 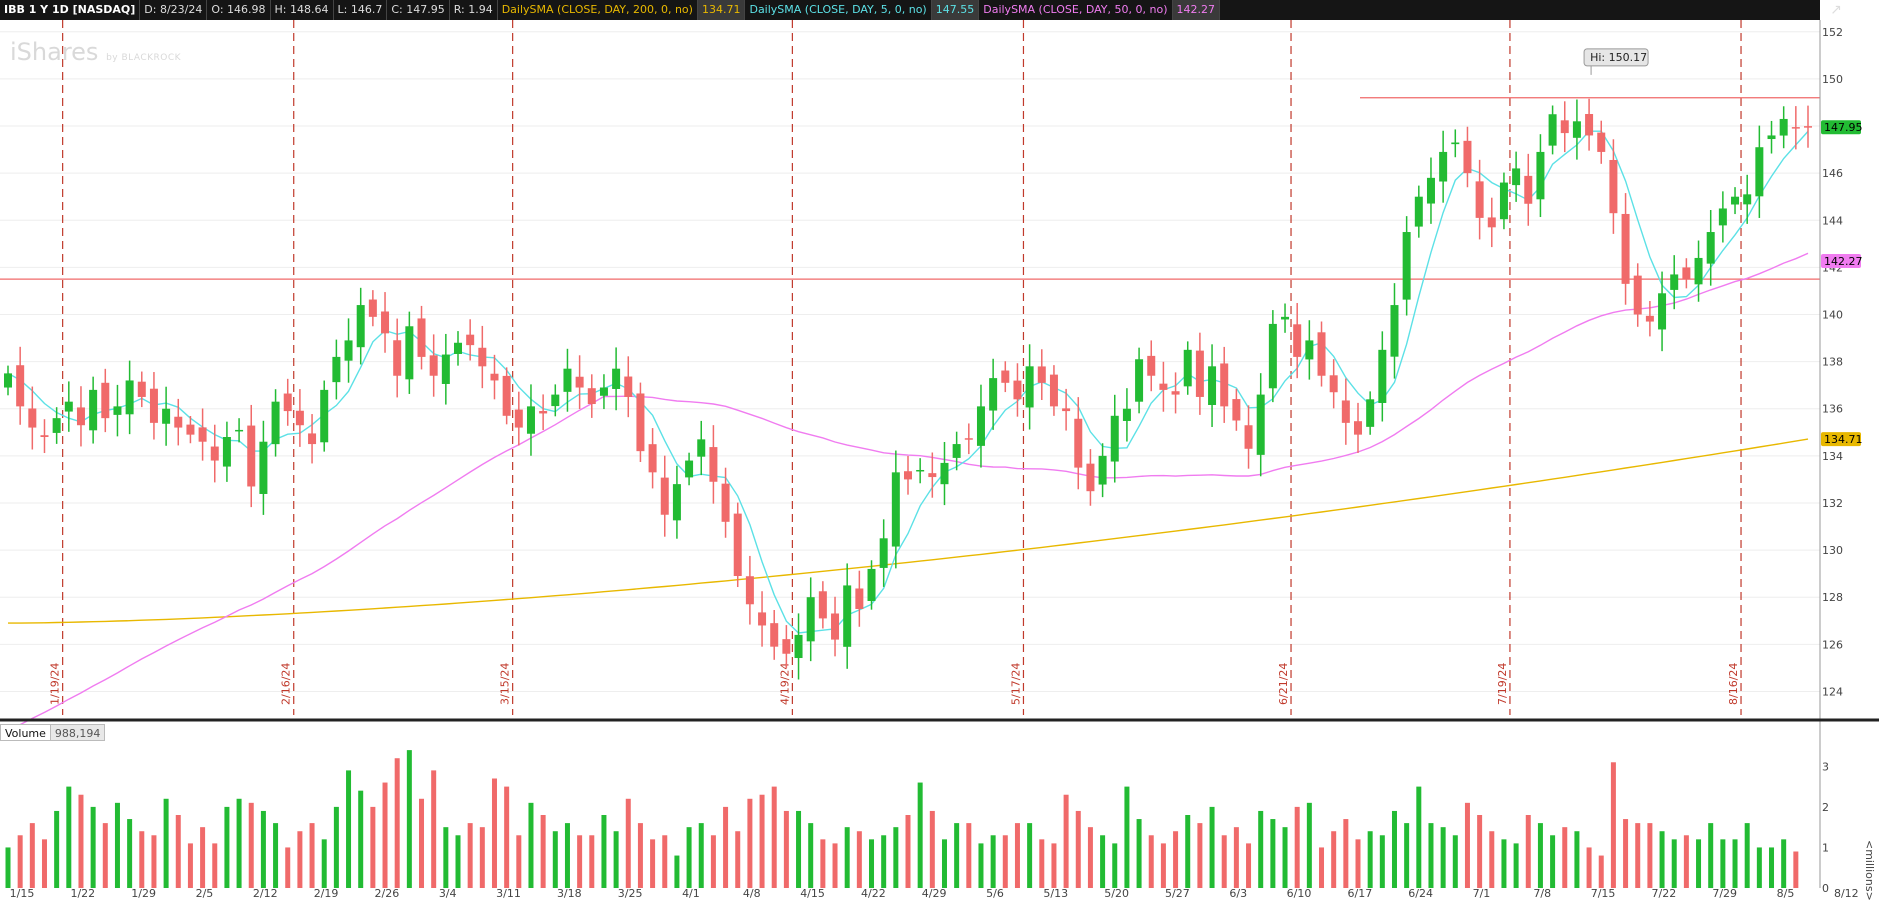 What do you see at coordinates (326, 893) in the screenshot?
I see `date-tick-label: 2/19` at bounding box center [326, 893].